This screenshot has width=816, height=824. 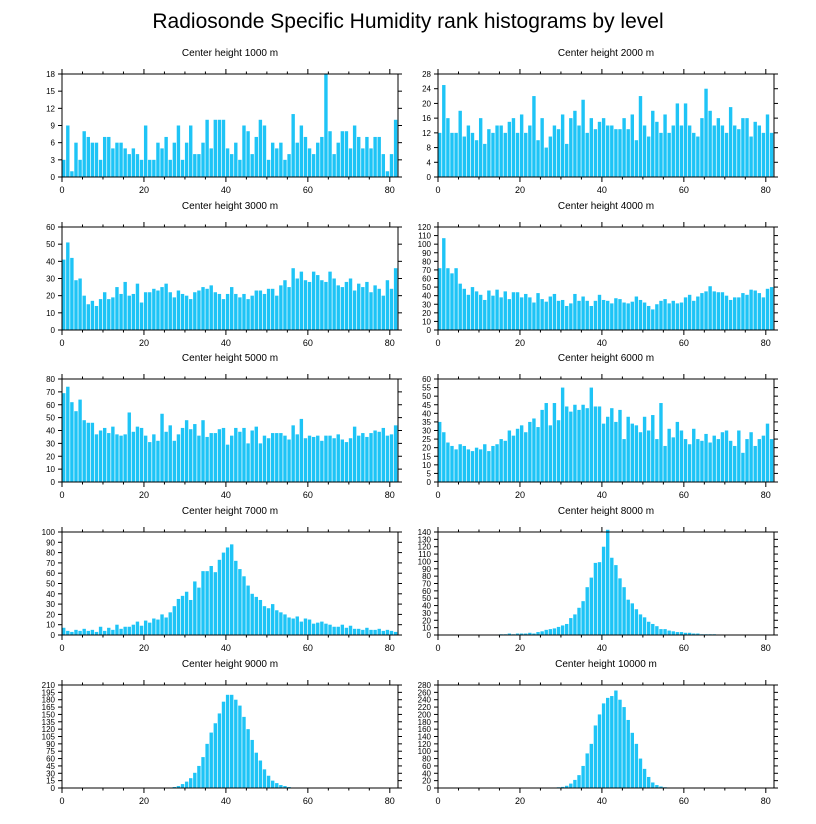 I want to click on panel-10-ytick-label: 120, so click(x=425, y=744).